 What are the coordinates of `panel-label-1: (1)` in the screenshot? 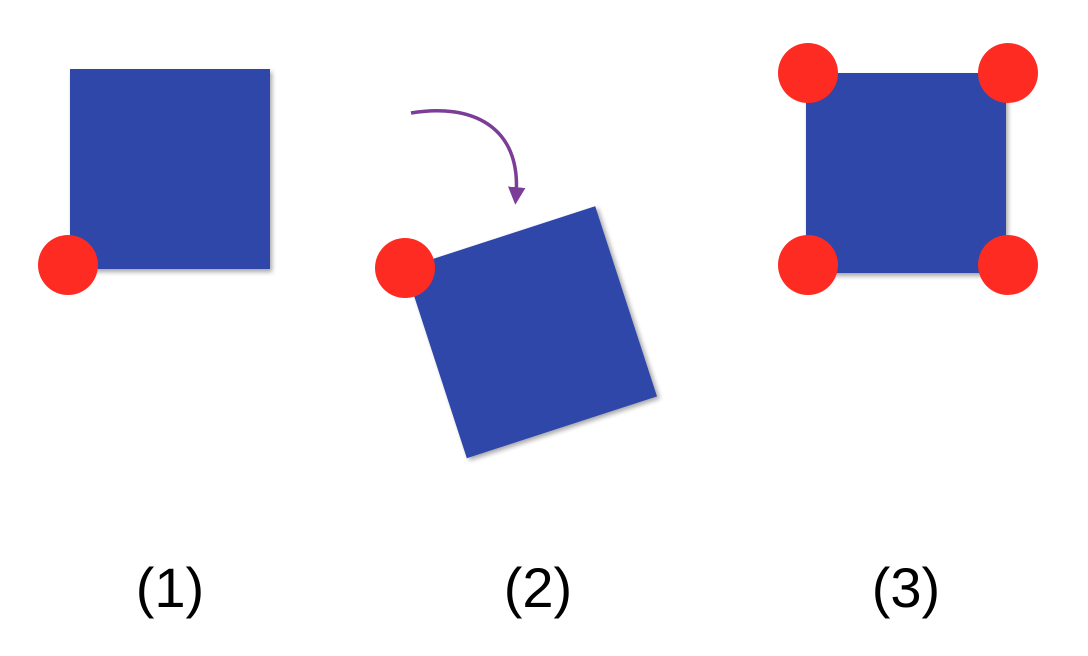 It's located at (170, 587).